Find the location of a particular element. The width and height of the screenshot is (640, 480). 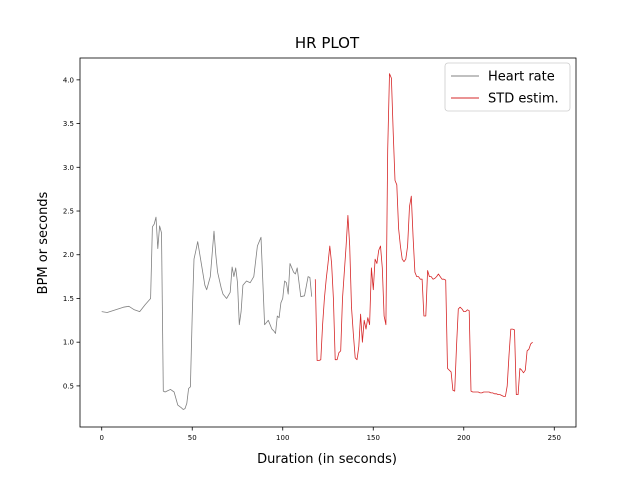

chart-title: HR PLOT is located at coordinates (327, 43).